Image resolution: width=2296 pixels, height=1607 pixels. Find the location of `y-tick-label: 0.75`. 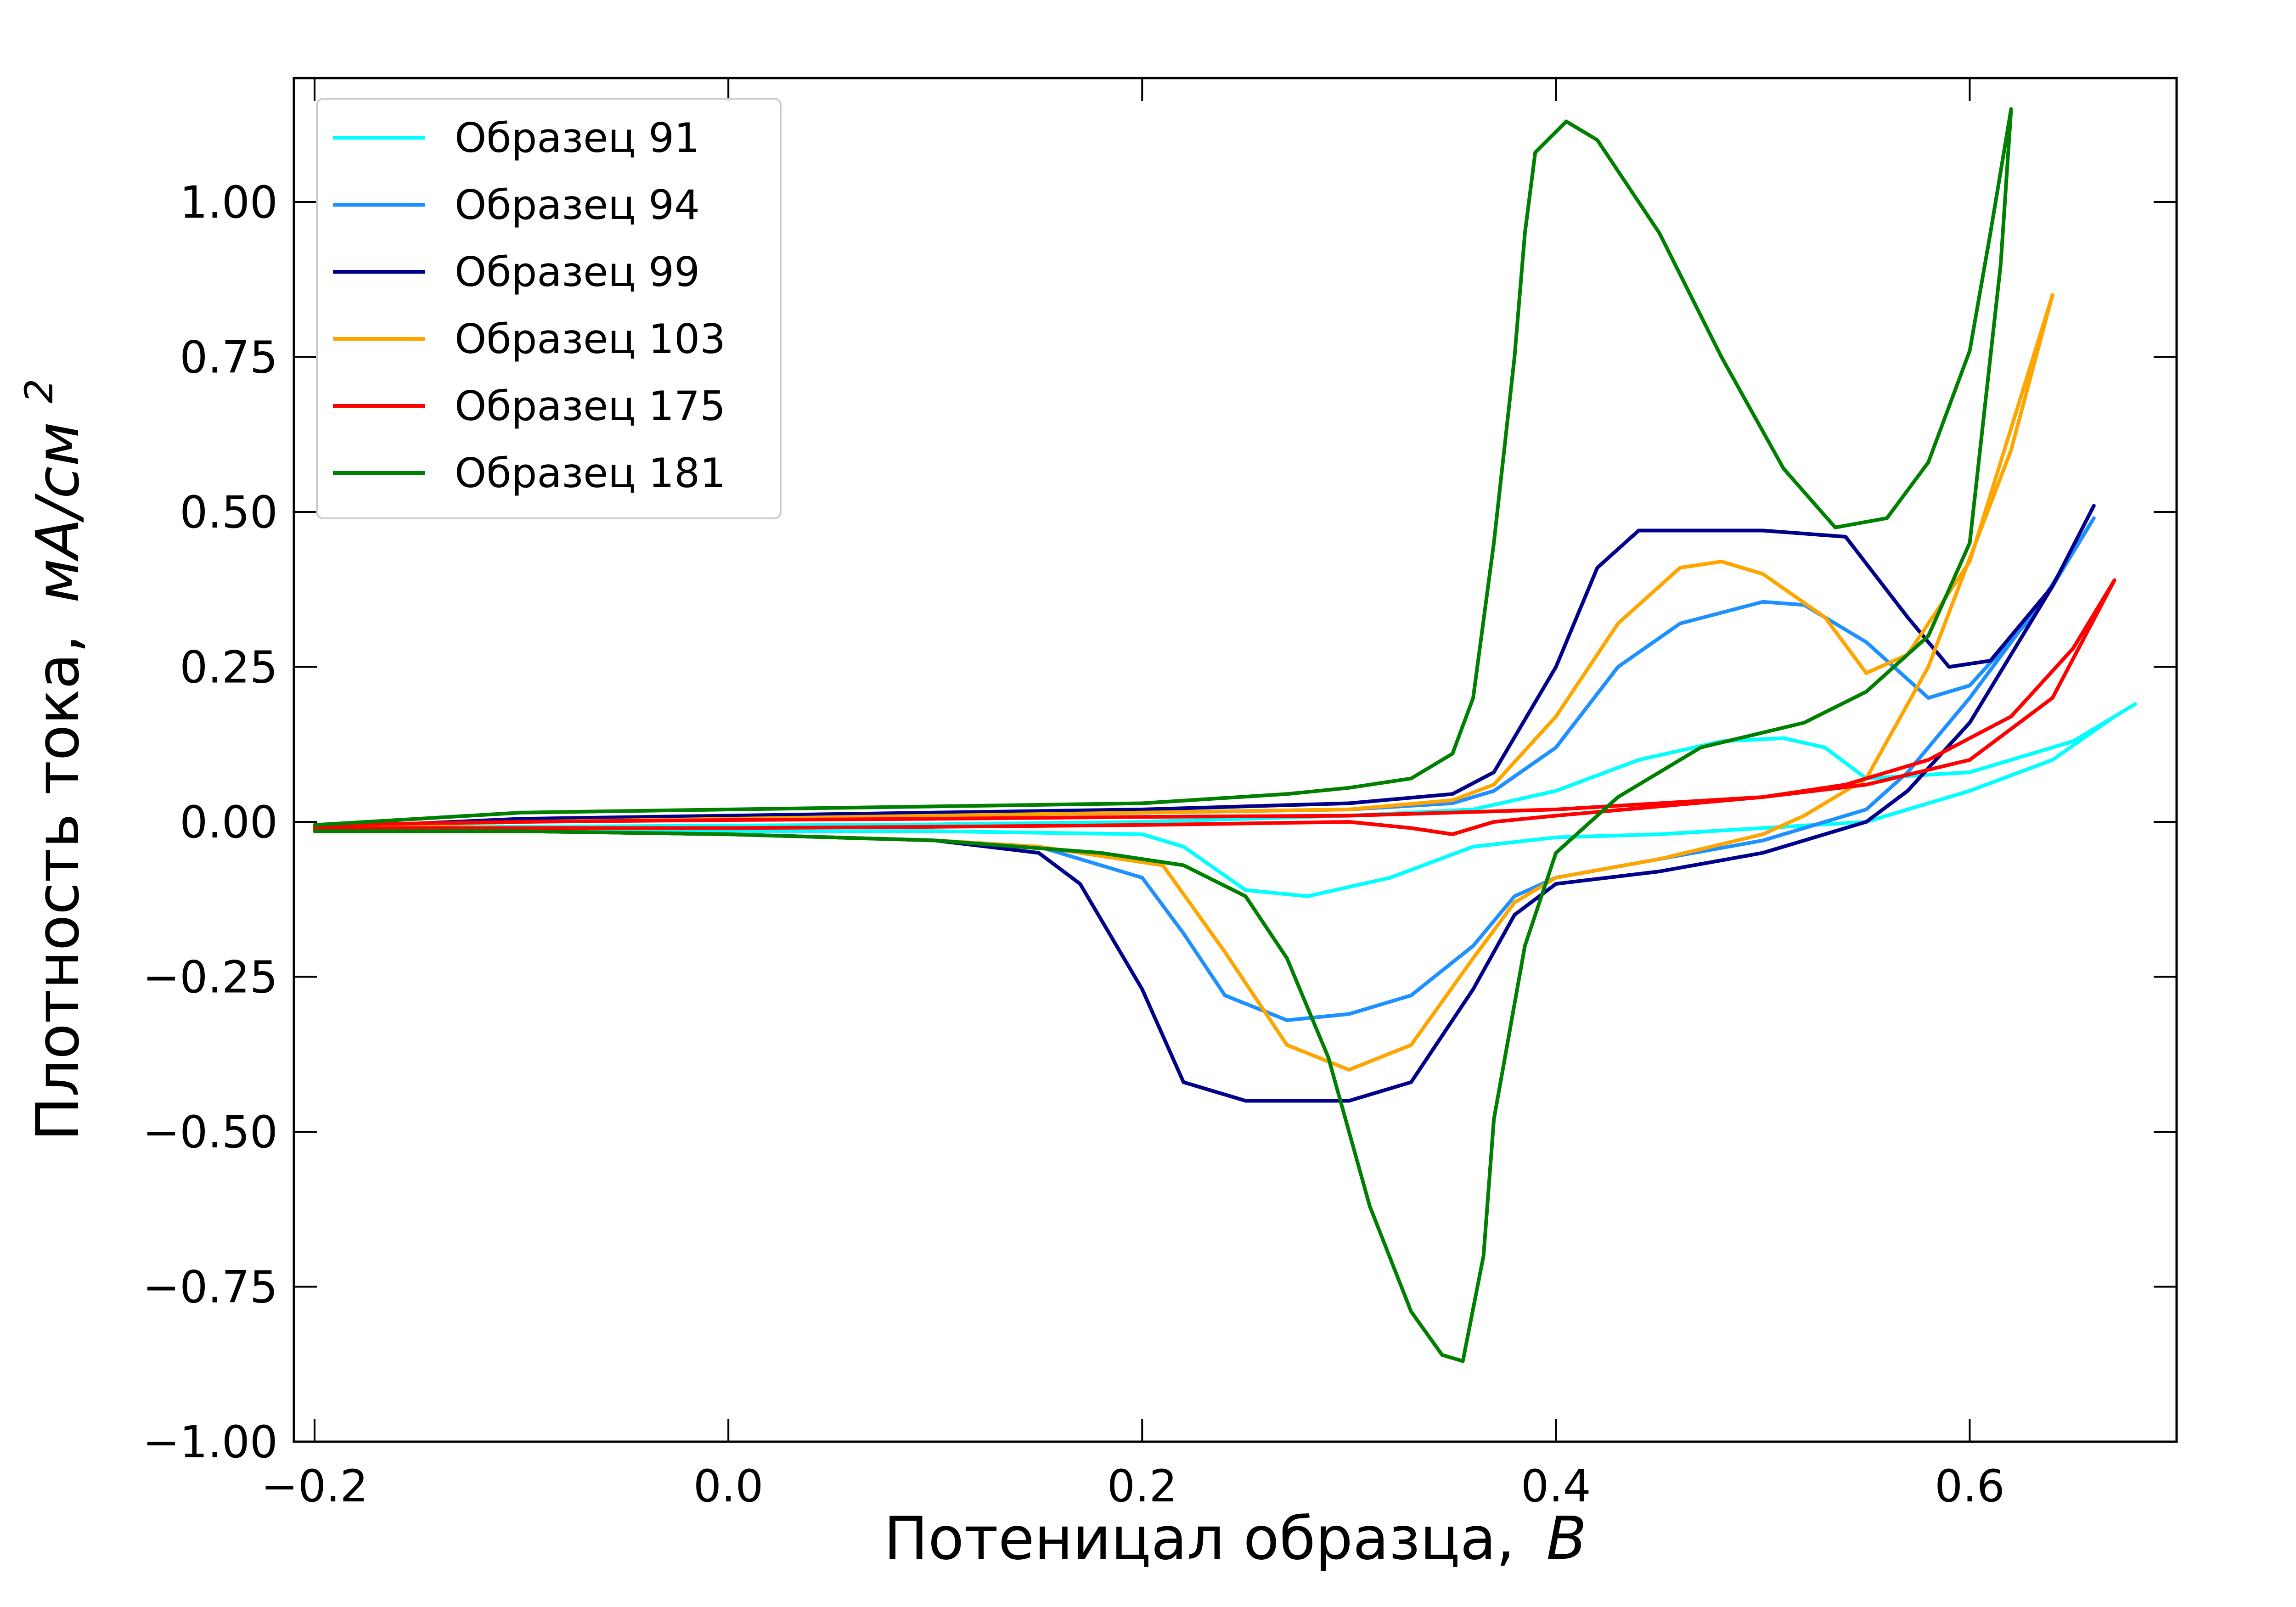

y-tick-label: 0.75 is located at coordinates (229, 357).